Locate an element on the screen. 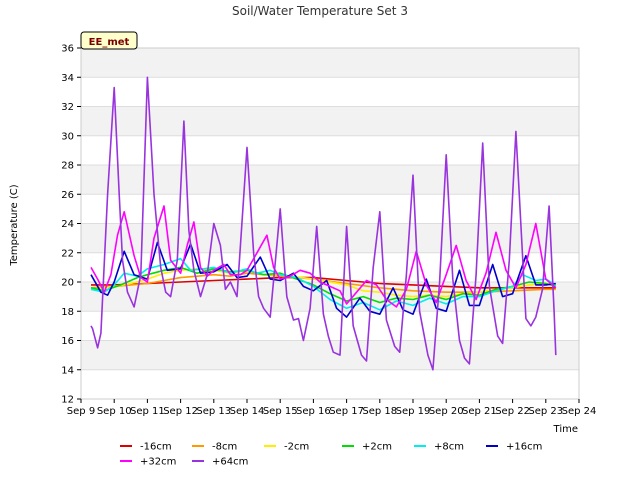  x-tick-label: Sep 11 is located at coordinates (147, 411).